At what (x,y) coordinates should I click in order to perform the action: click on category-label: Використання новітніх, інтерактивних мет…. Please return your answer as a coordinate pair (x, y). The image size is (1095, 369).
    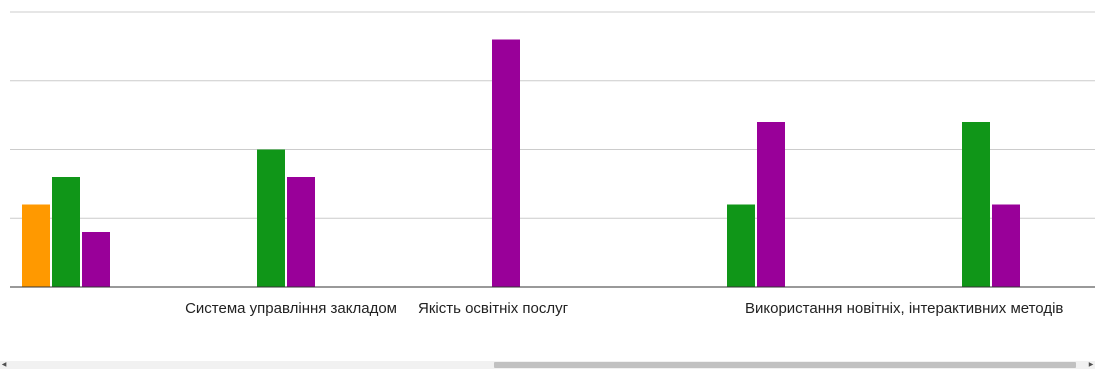
    Looking at the image, I should click on (904, 308).